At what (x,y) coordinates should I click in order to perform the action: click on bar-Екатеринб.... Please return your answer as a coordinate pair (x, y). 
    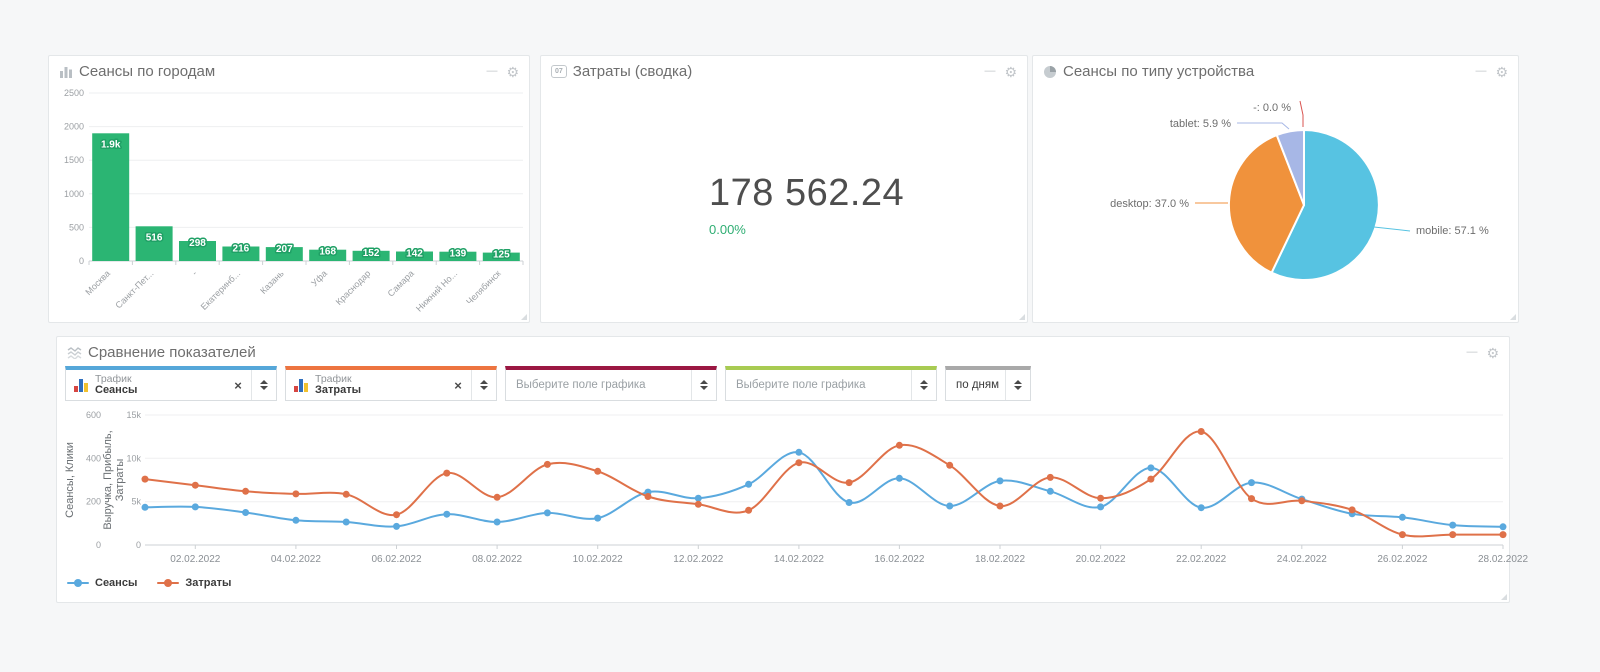
    Looking at the image, I should click on (241, 254).